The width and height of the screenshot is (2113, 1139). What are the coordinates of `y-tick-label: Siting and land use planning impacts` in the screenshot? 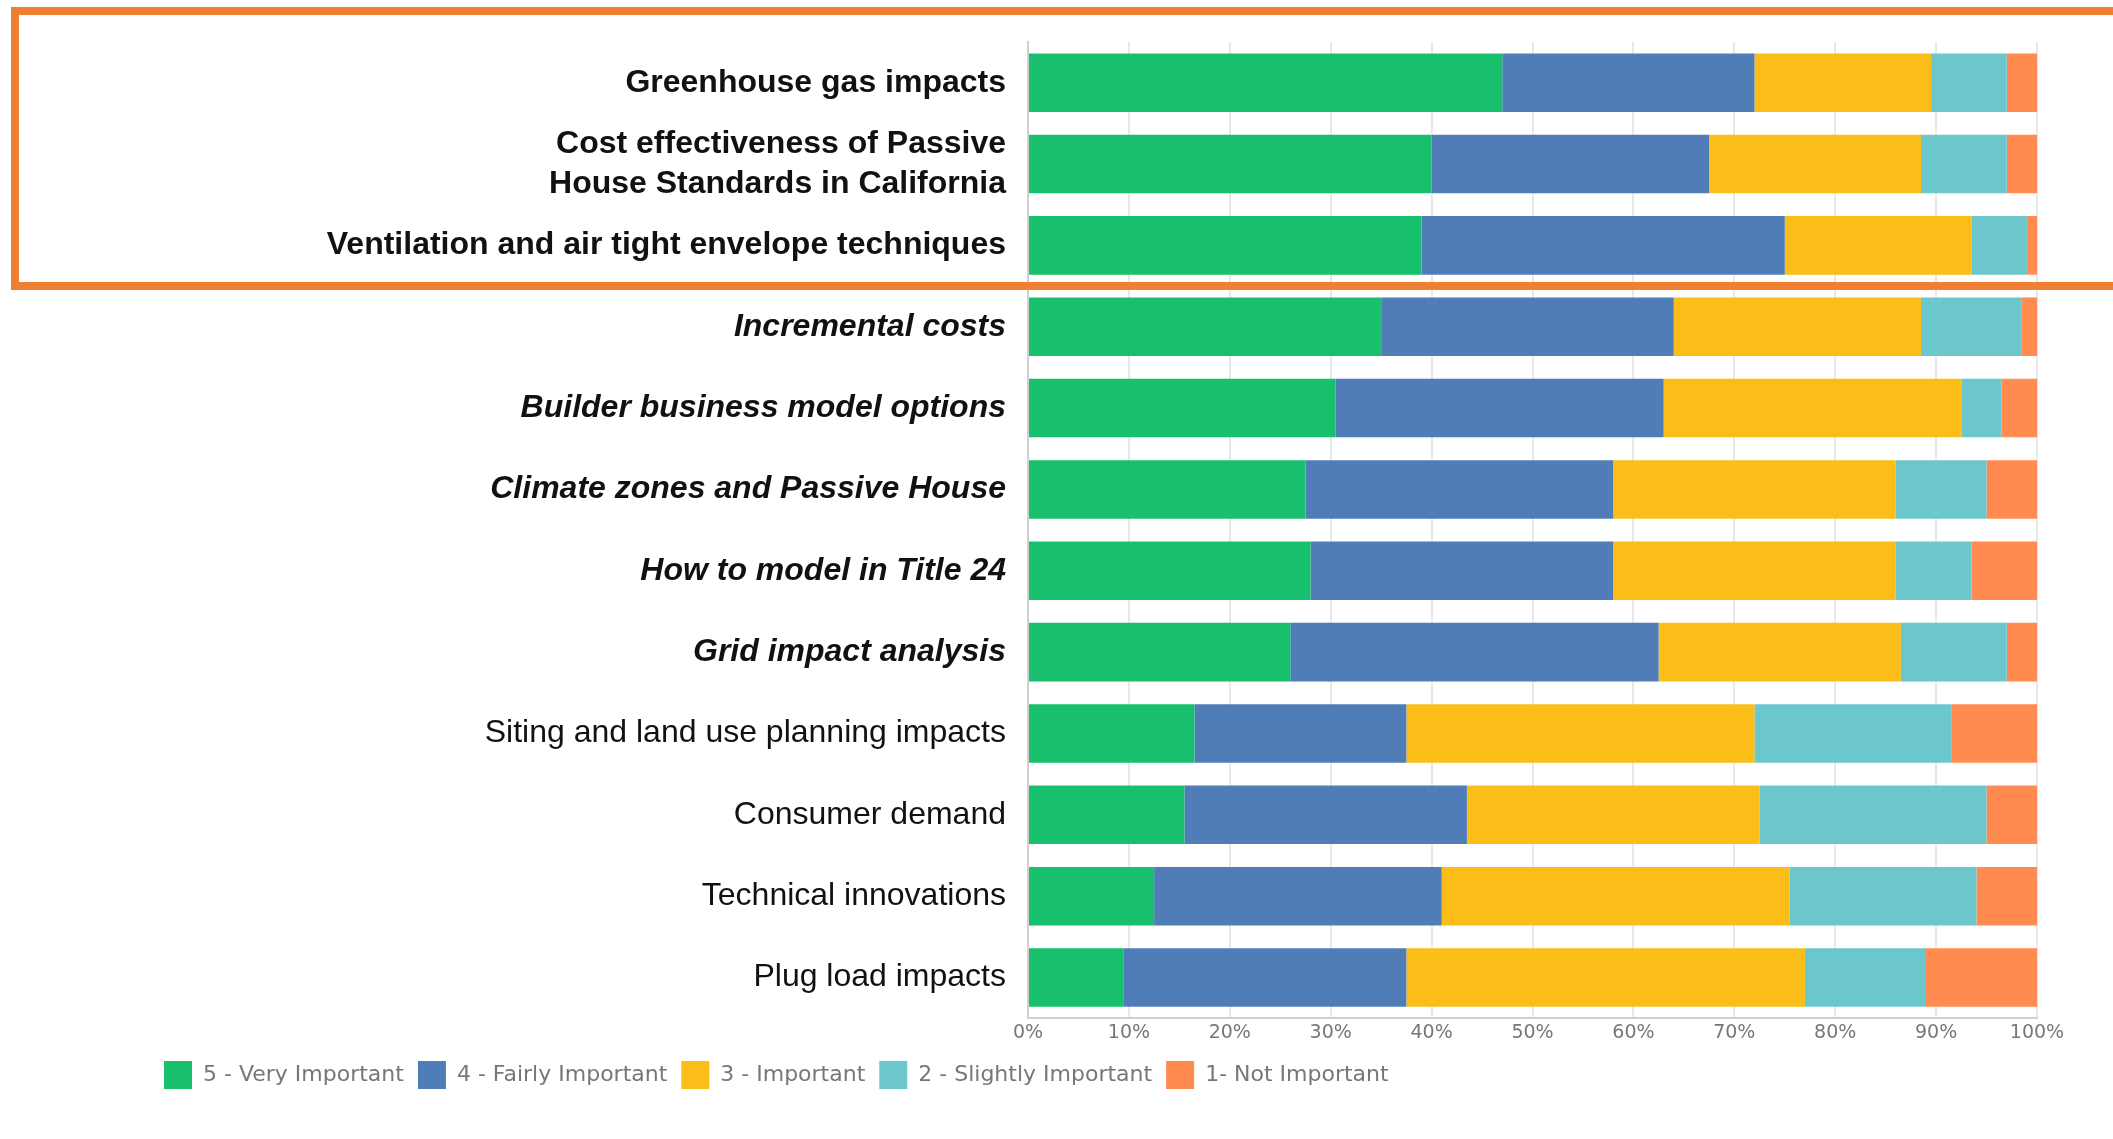 It's located at (745, 731).